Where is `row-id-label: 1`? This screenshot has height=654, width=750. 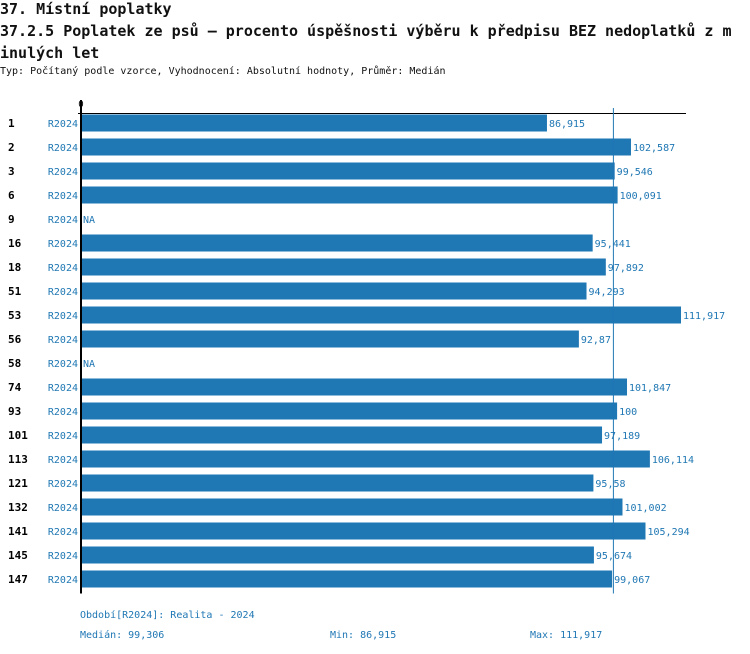 row-id-label: 1 is located at coordinates (11, 123).